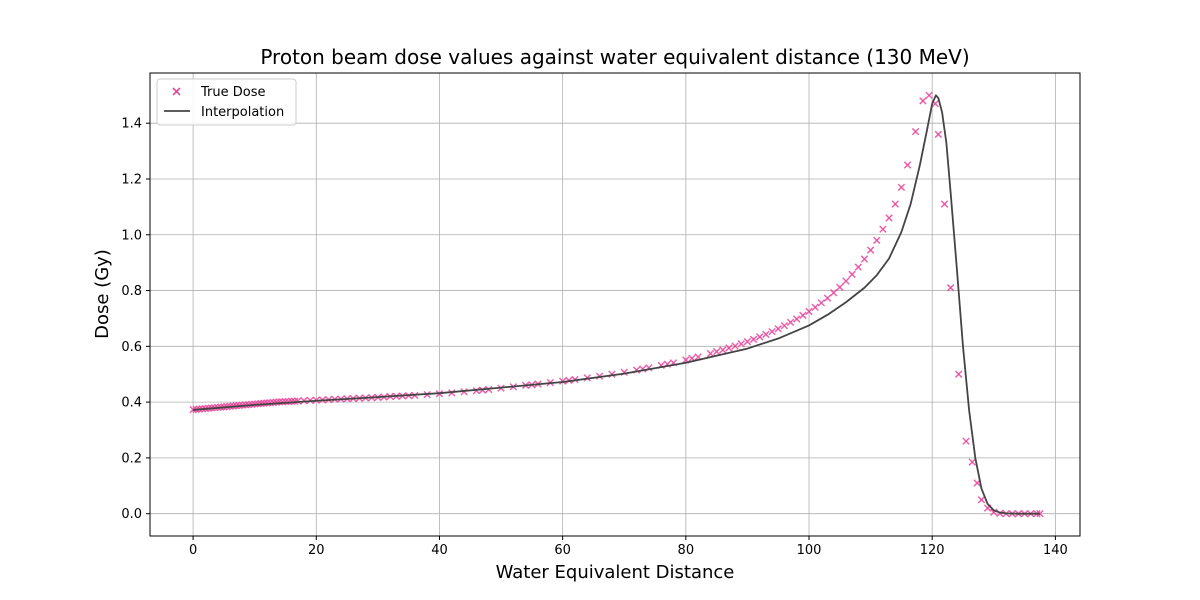  What do you see at coordinates (1055, 550) in the screenshot?
I see `x-tick-label: 140` at bounding box center [1055, 550].